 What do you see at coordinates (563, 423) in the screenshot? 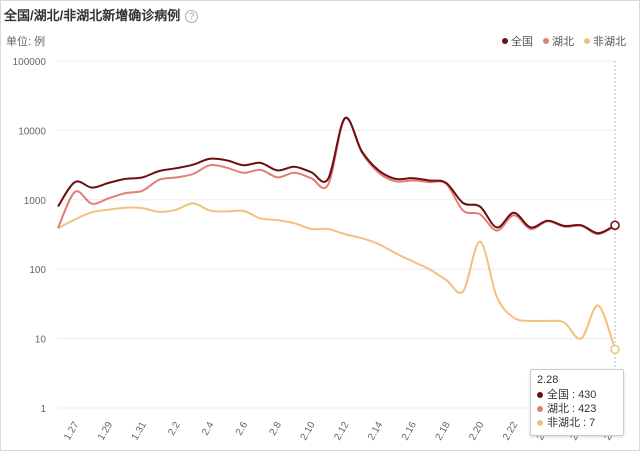
I see `tooltip-series-non-hubei: 非湖北` at bounding box center [563, 423].